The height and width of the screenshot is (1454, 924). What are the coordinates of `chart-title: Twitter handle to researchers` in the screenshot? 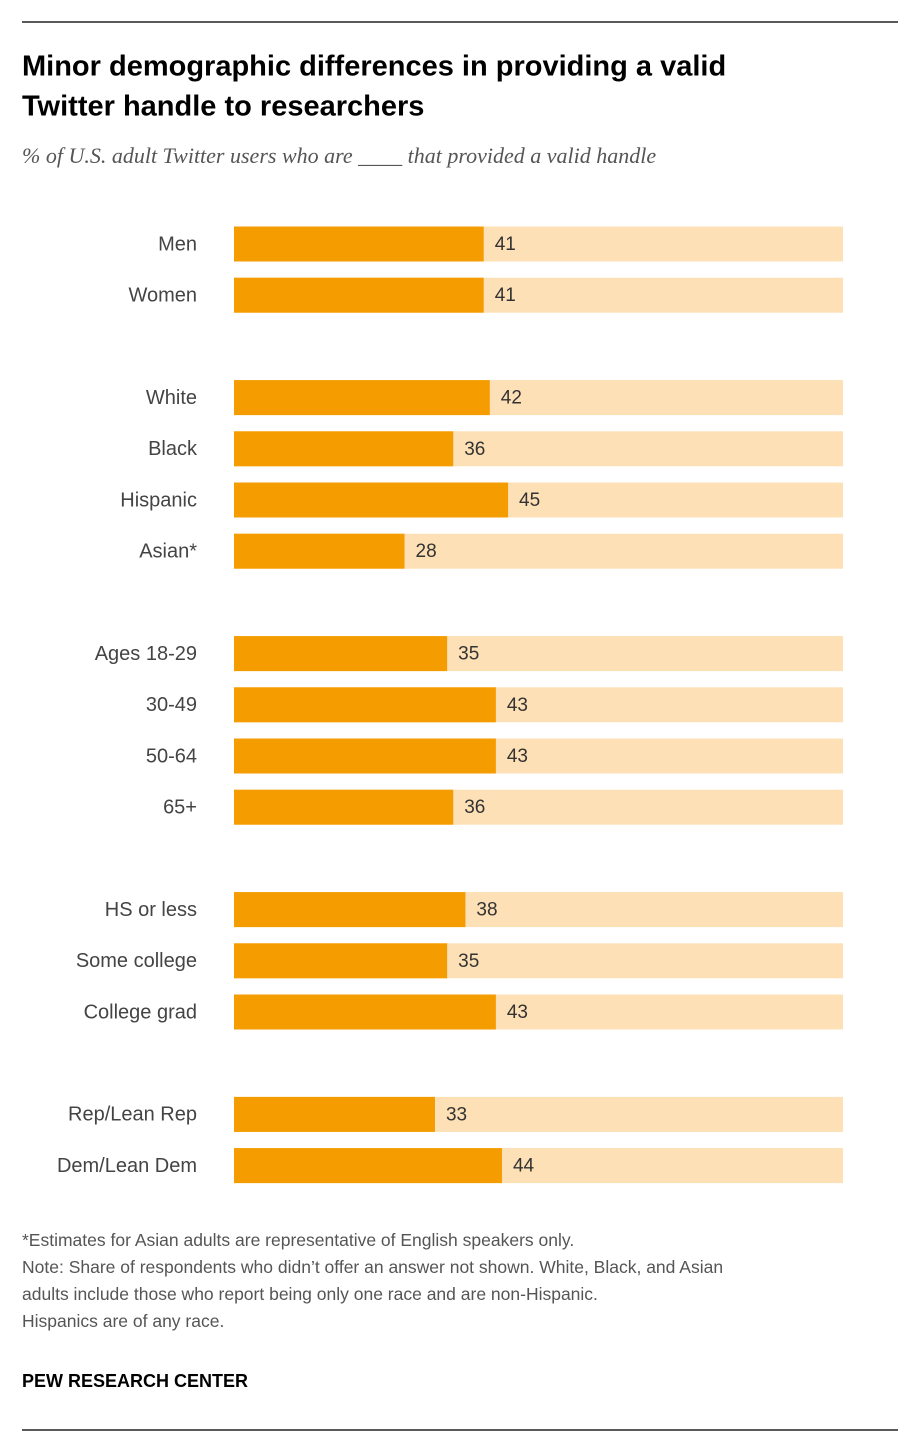 It's located at (223, 107).